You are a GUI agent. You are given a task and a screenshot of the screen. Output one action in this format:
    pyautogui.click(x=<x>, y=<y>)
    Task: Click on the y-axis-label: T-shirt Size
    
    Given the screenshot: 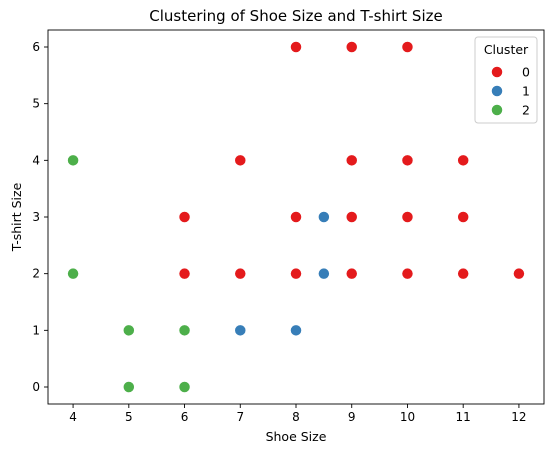 What is the action you would take?
    pyautogui.click(x=16, y=217)
    